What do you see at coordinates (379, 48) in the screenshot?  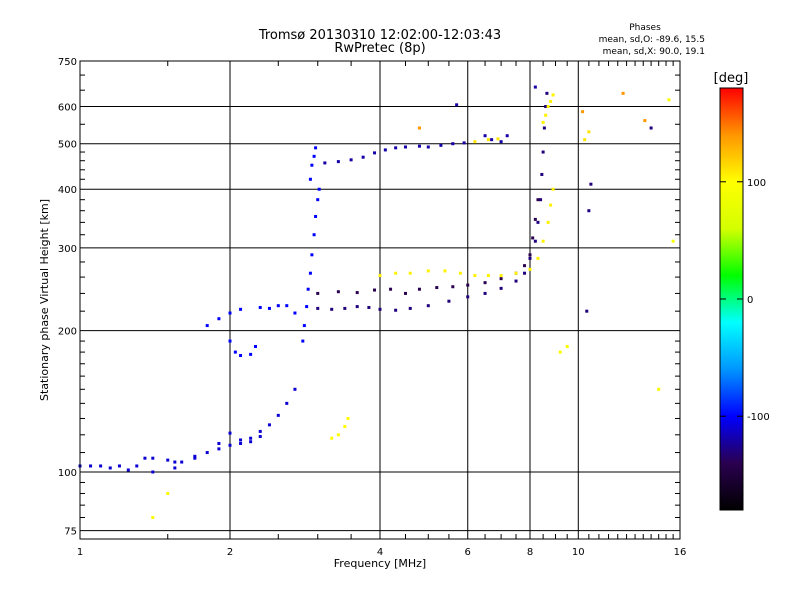 I see `chart-subtitle: RwPretec (8p)` at bounding box center [379, 48].